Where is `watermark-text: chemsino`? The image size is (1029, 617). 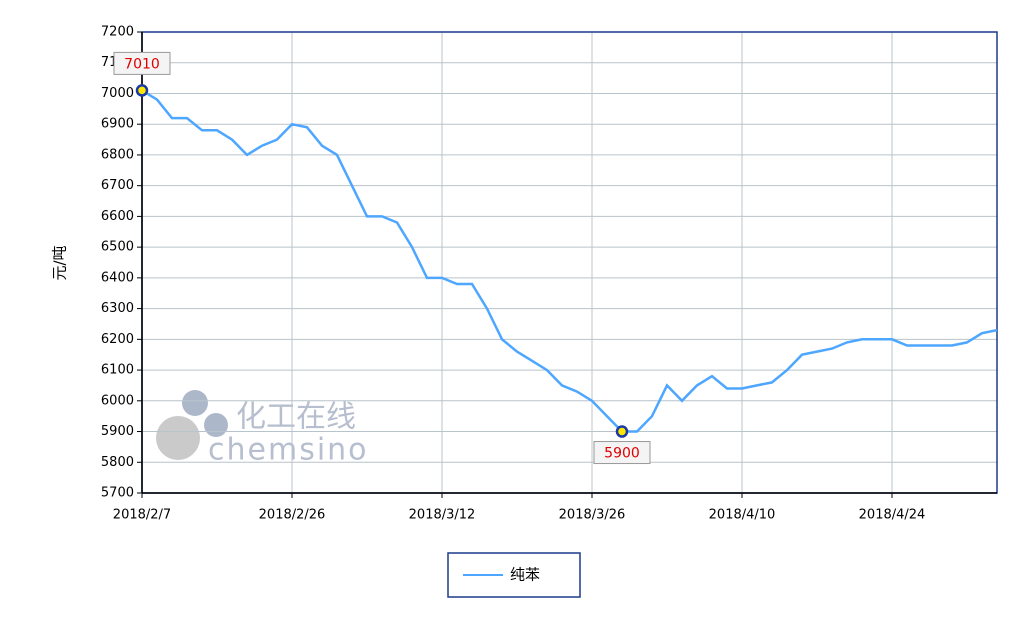
watermark-text: chemsino is located at coordinates (288, 450).